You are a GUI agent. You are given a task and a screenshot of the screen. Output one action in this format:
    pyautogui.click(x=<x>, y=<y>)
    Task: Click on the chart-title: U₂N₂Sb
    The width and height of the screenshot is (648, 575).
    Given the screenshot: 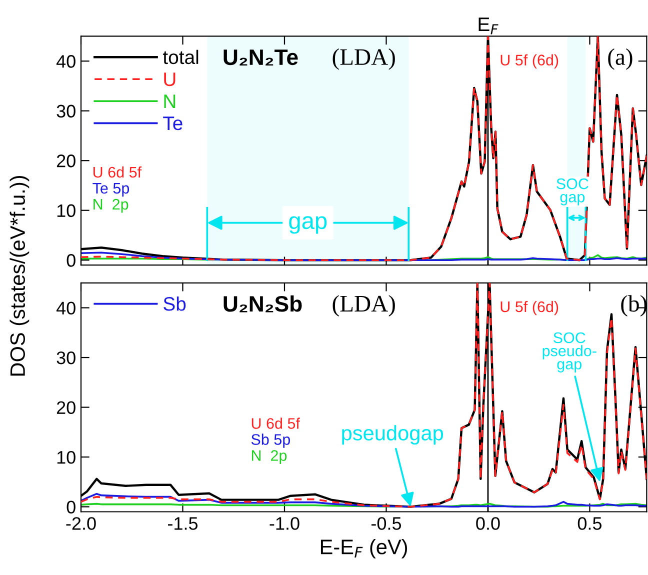 What is the action you would take?
    pyautogui.click(x=263, y=303)
    